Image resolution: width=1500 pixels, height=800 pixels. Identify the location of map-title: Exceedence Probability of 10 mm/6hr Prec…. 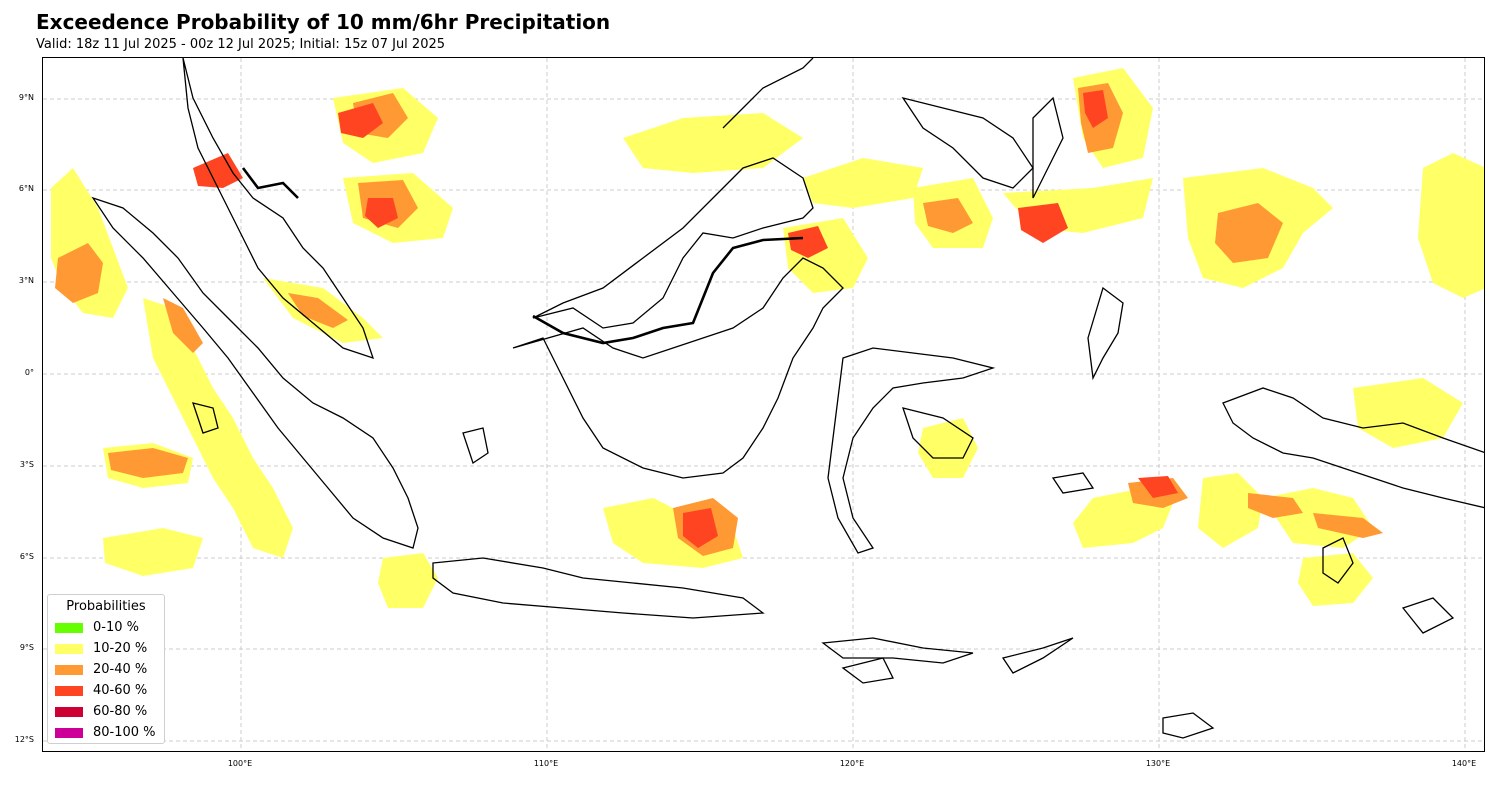
(323, 22).